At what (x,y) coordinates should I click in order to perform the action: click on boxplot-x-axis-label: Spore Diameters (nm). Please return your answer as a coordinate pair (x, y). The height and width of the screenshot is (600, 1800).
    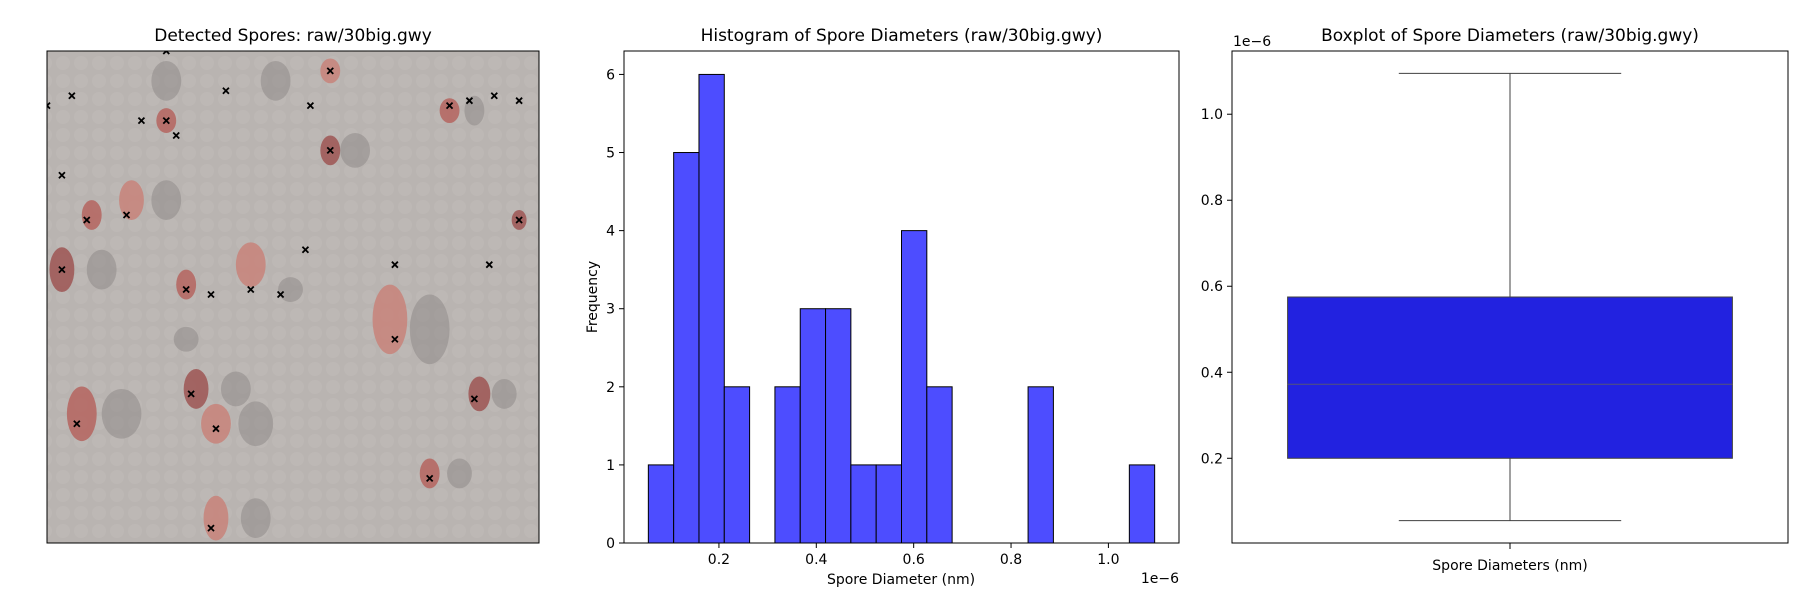
    Looking at the image, I should click on (1509, 566).